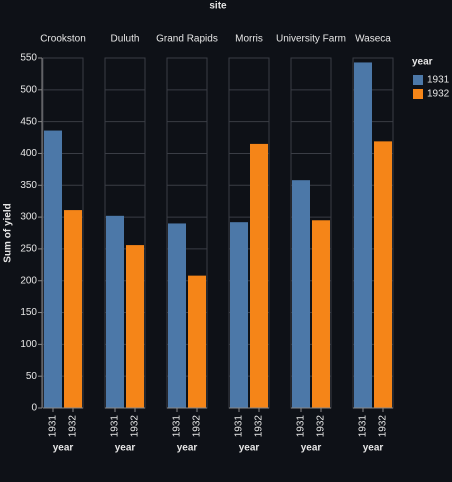  What do you see at coordinates (32, 376) in the screenshot?
I see `y-tick-label: 50` at bounding box center [32, 376].